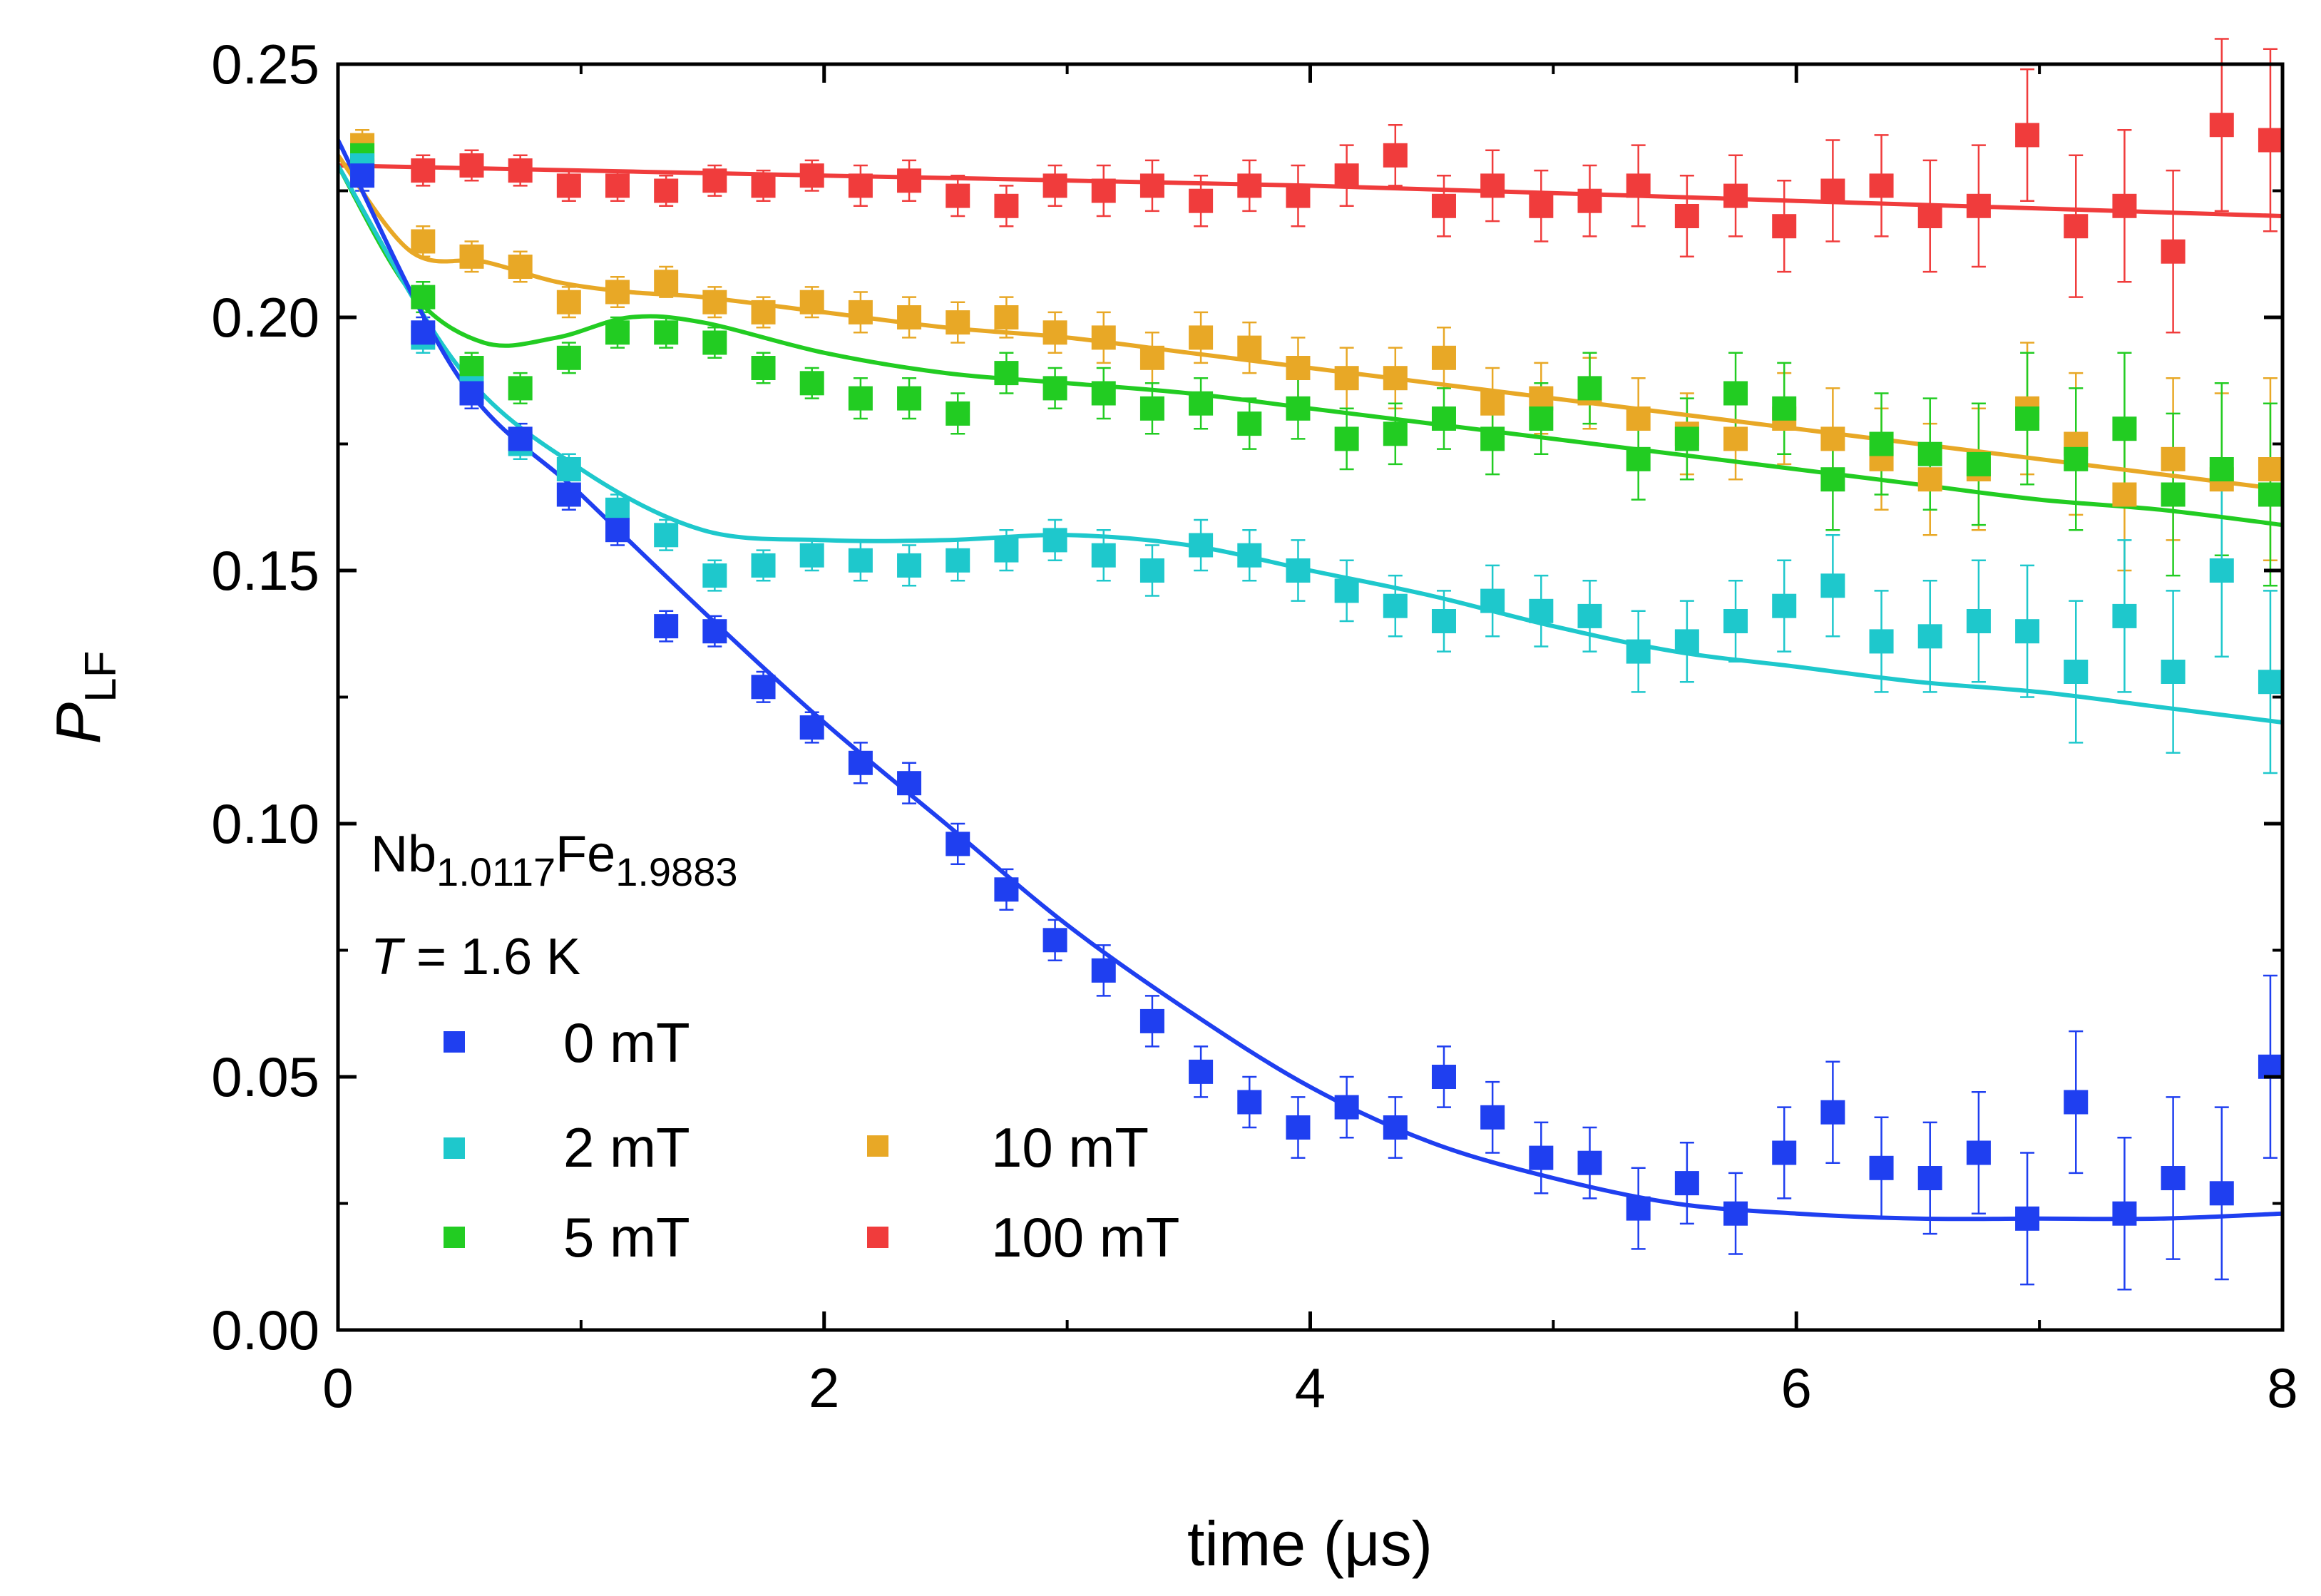 The image size is (2321, 1596). Describe the element at coordinates (337, 1387) in the screenshot. I see `x-tick-label: 0` at that location.